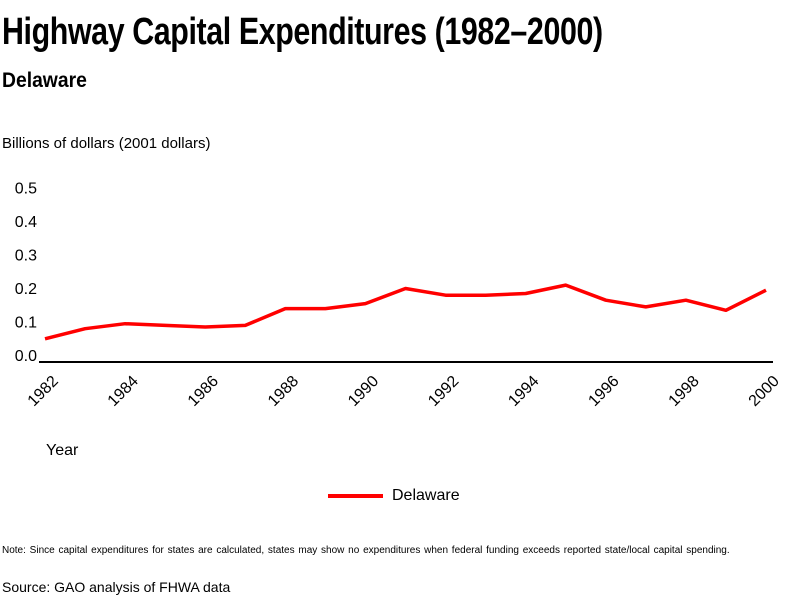 This screenshot has height=600, width=800. I want to click on x-tick-label: 1992, so click(443, 391).